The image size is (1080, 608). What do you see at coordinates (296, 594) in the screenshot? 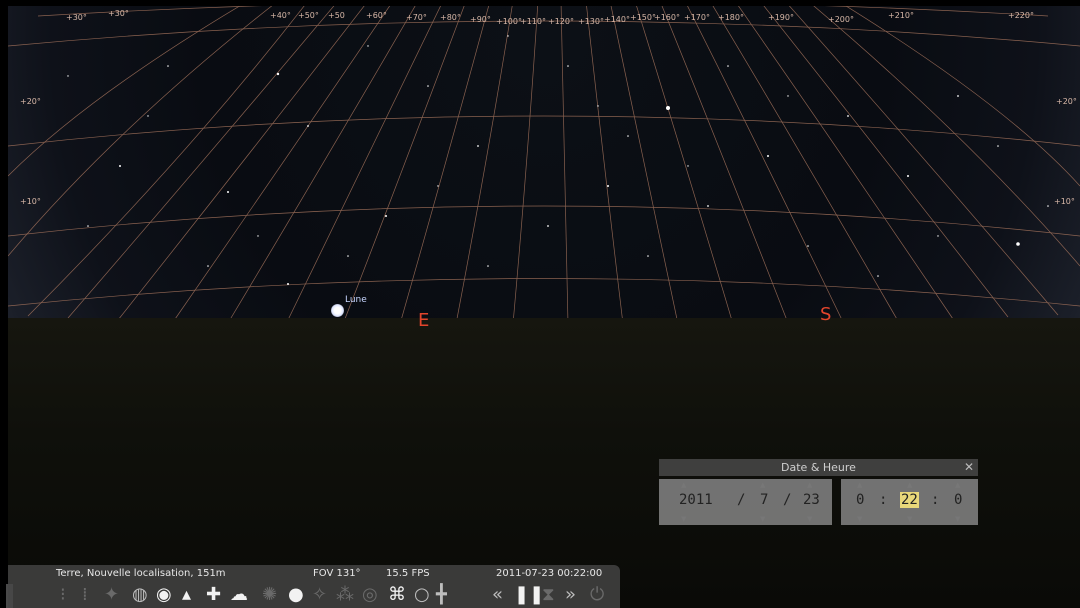
I see `planet-hints-icon: ●` at bounding box center [296, 594].